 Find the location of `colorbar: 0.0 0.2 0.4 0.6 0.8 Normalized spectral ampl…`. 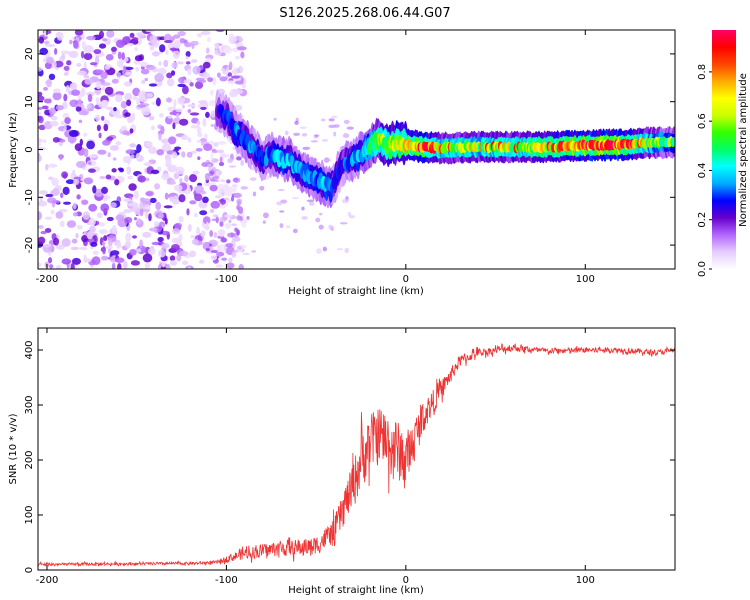

colorbar: 0.0 0.2 0.4 0.6 0.8 Normalized spectral ampl… is located at coordinates (723, 153).